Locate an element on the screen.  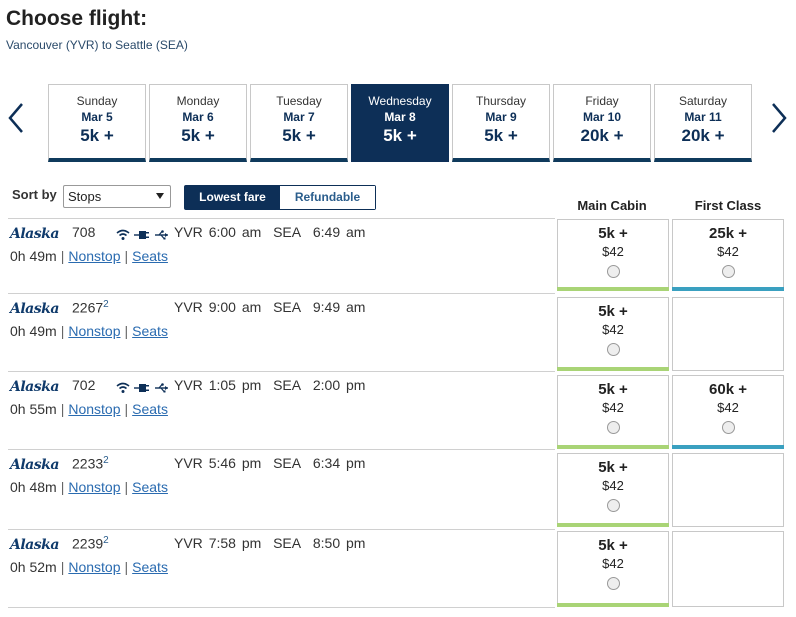
first-class-fare: 60k + $42 is located at coordinates (728, 412).